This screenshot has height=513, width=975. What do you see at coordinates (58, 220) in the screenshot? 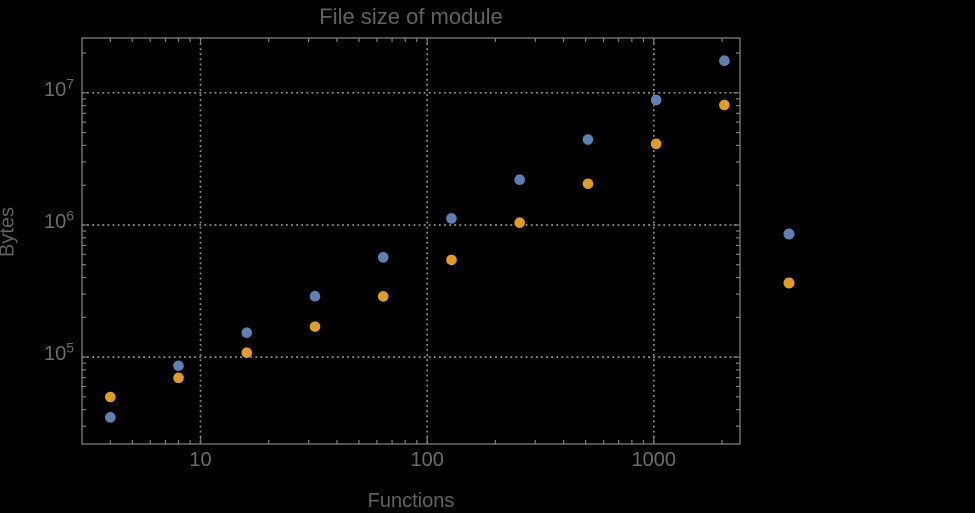
I see `y-tick-label: 10⁶` at bounding box center [58, 220].